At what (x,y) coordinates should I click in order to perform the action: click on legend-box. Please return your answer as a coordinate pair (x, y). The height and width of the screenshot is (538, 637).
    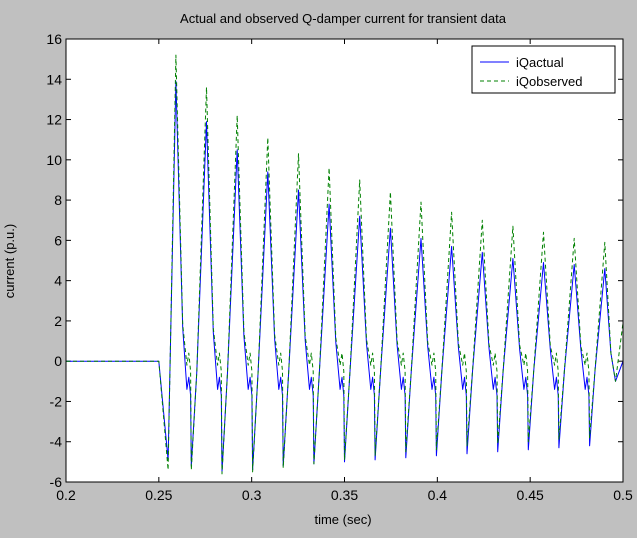
    Looking at the image, I should click on (543, 69).